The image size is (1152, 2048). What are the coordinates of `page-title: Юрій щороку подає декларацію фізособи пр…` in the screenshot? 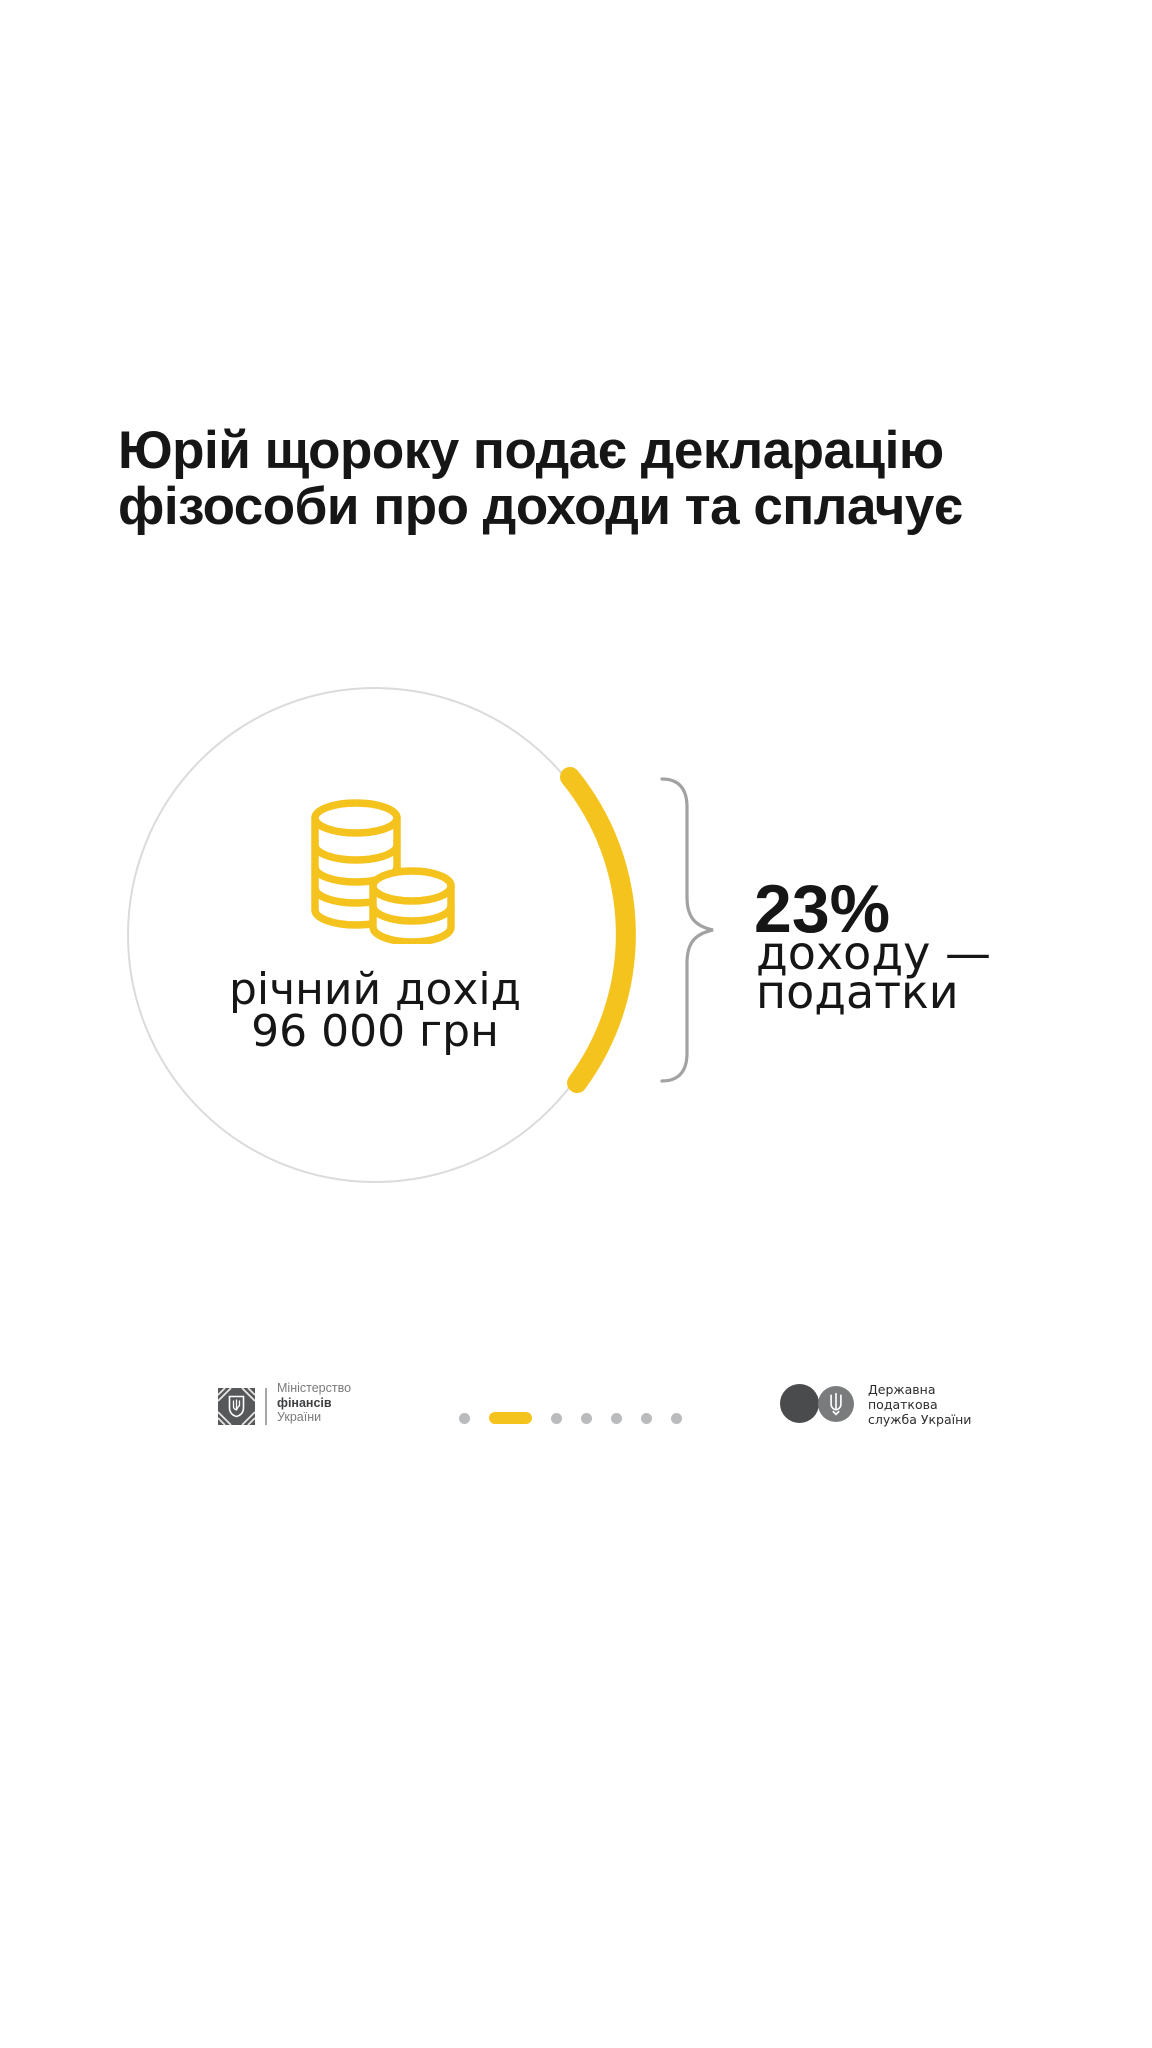 It's located at (598, 479).